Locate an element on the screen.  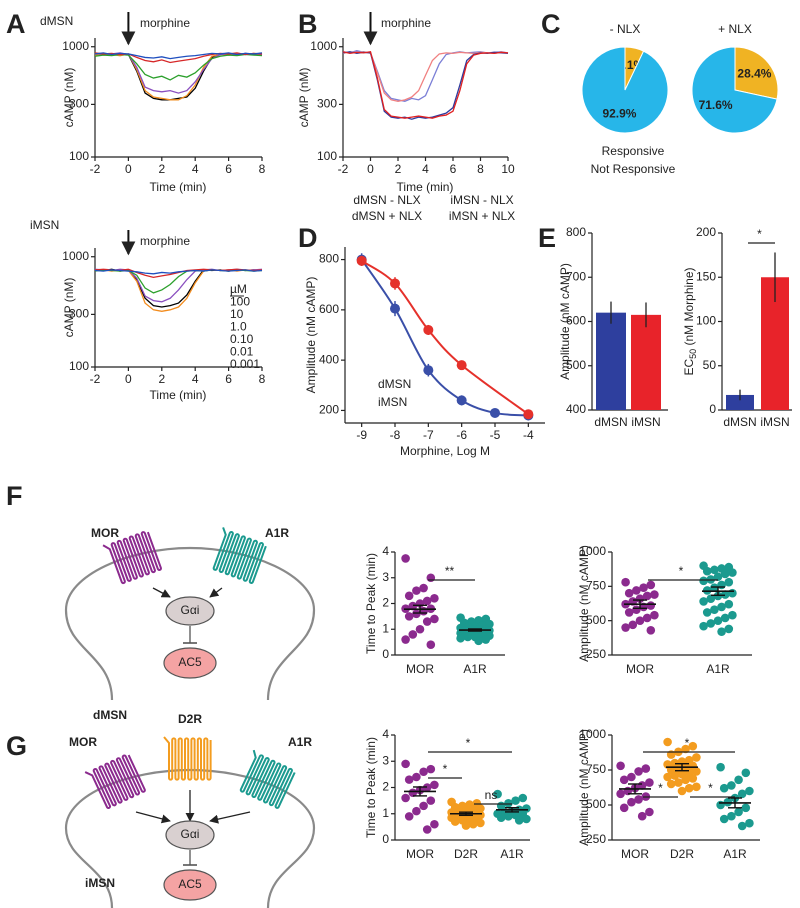
x-tick-label: 10 is located at coordinates (508, 169).